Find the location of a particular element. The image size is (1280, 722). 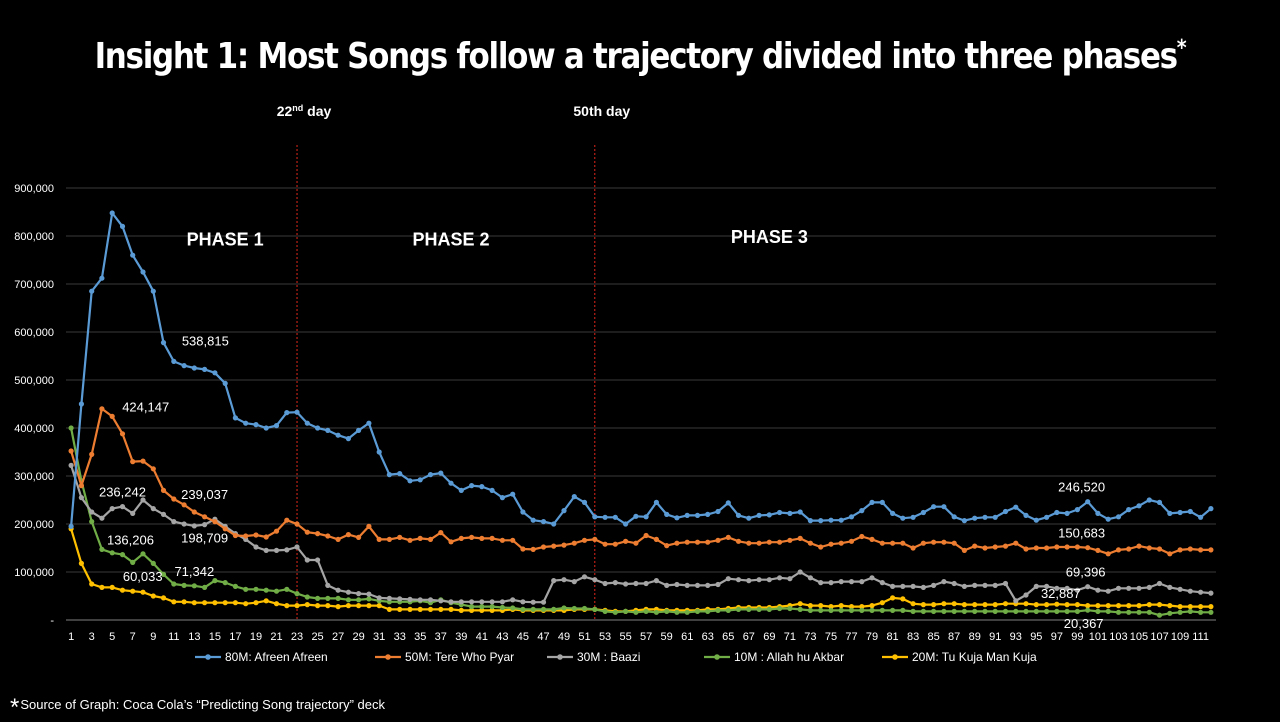

x-tick-label: 1 is located at coordinates (71, 637).